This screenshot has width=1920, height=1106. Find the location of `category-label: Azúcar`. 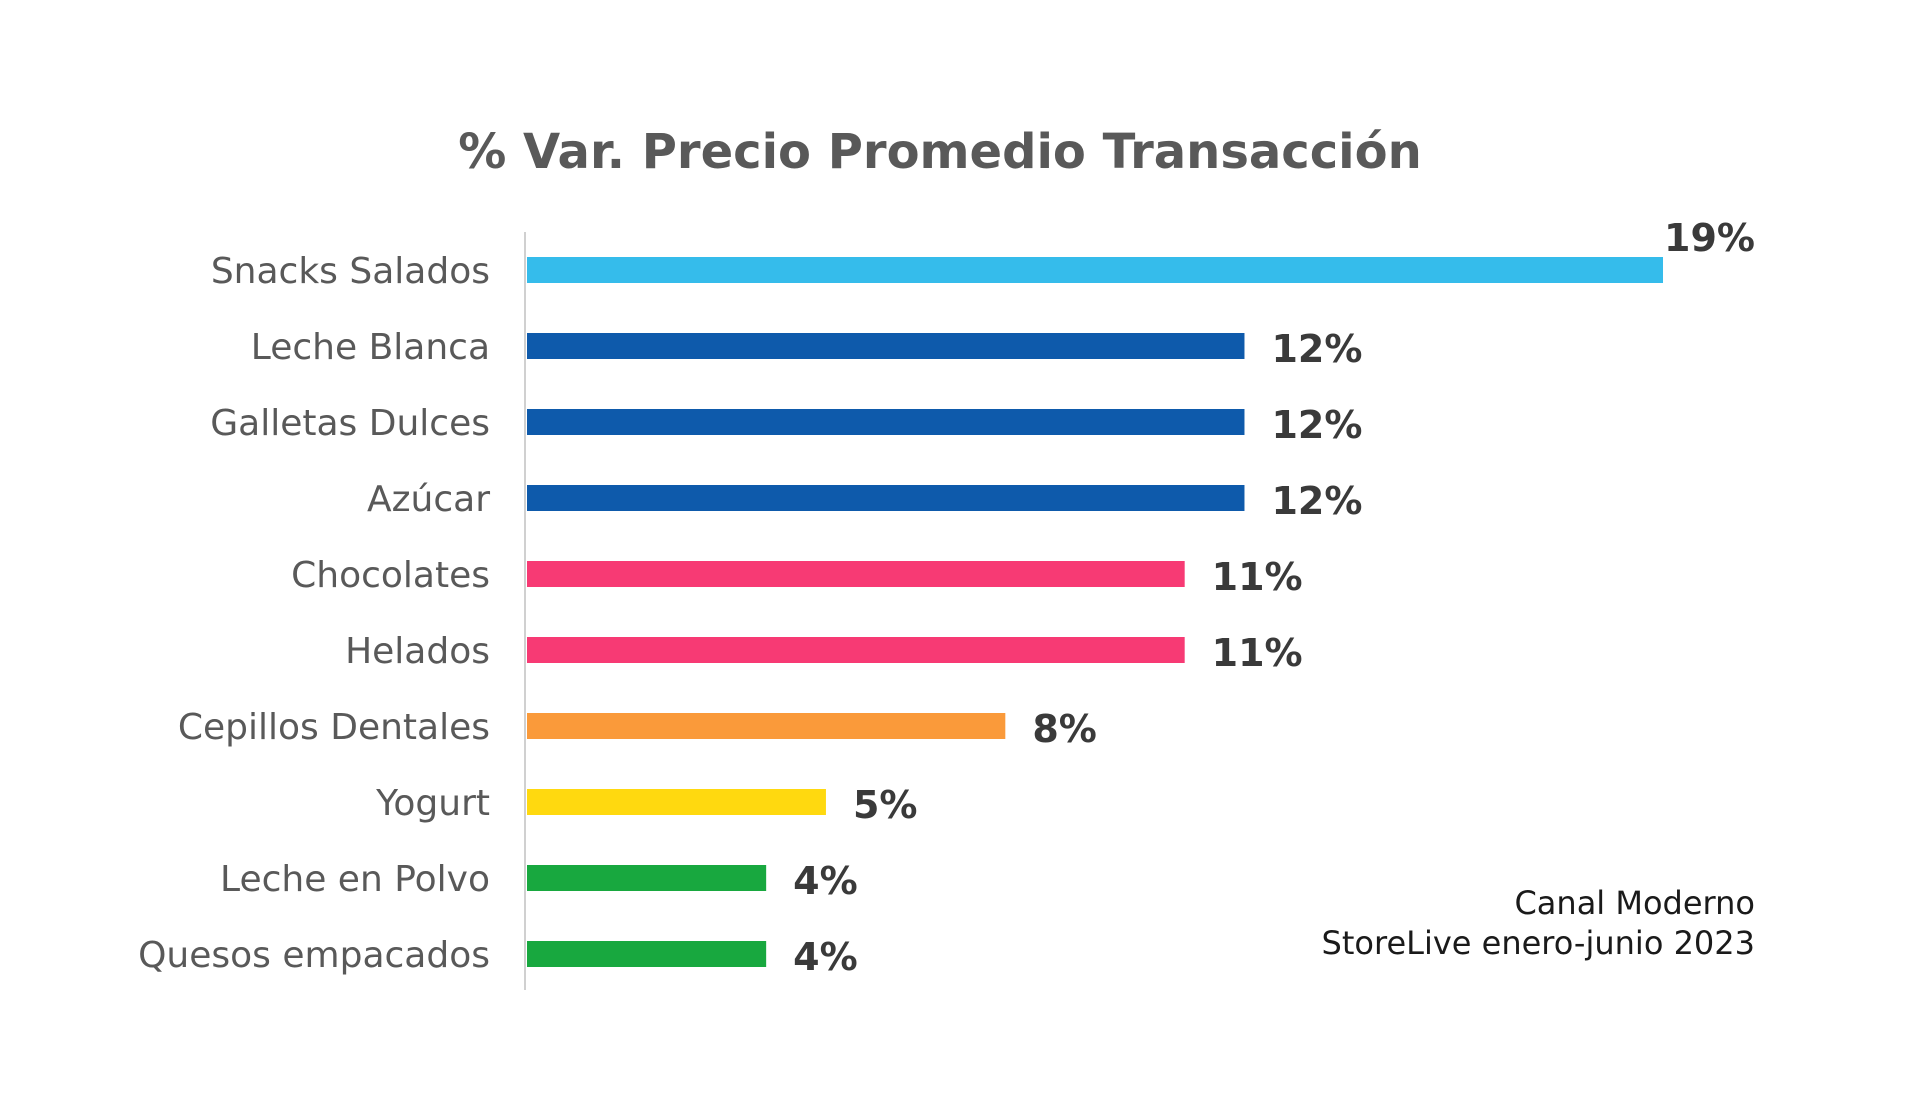

category-label: Azúcar is located at coordinates (428, 499).